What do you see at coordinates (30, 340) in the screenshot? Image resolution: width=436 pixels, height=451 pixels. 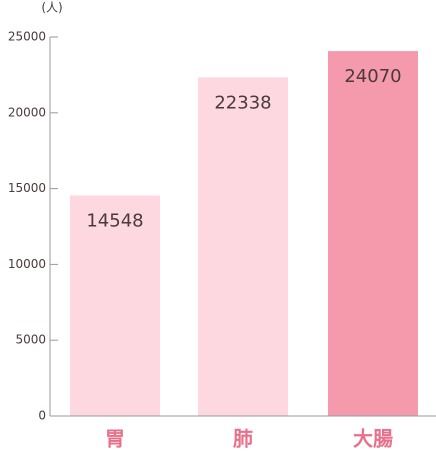 I see `y-tick-label: 5000` at bounding box center [30, 340].